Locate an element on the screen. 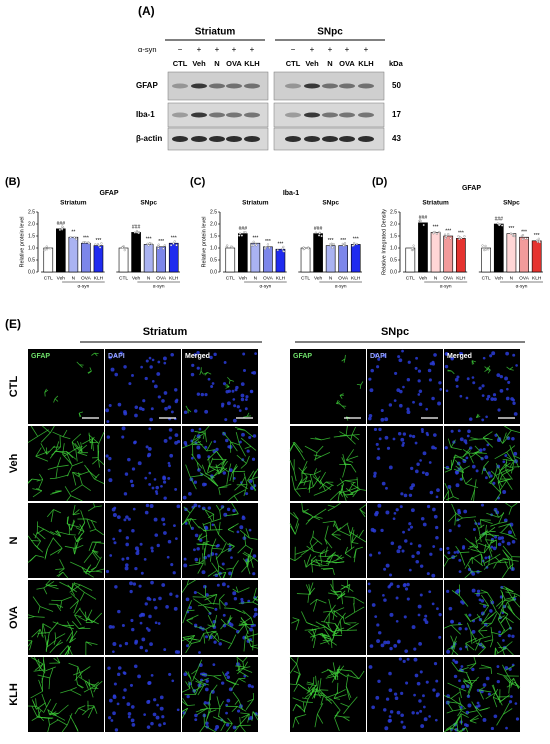  row-label: Veh is located at coordinates (14, 463).